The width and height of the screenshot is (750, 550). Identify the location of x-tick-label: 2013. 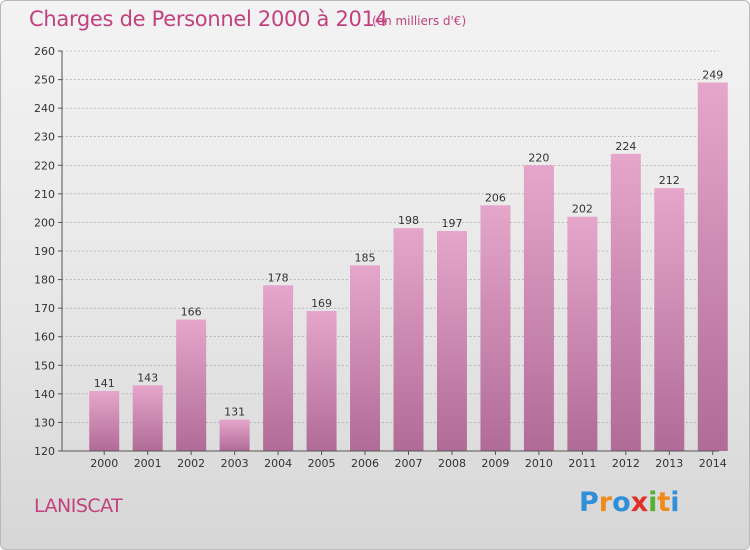
(669, 463).